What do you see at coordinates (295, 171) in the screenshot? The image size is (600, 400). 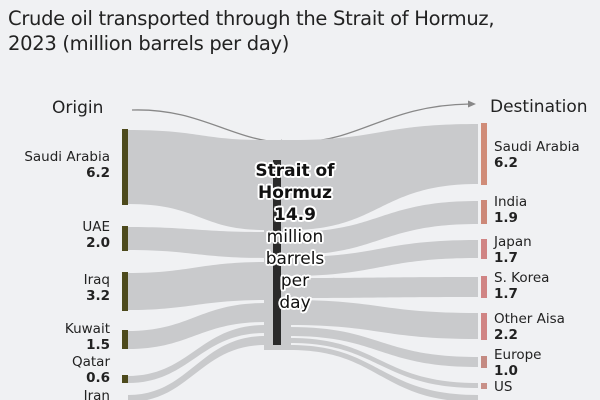 I see `hub-name-line-1: Strait of` at bounding box center [295, 171].